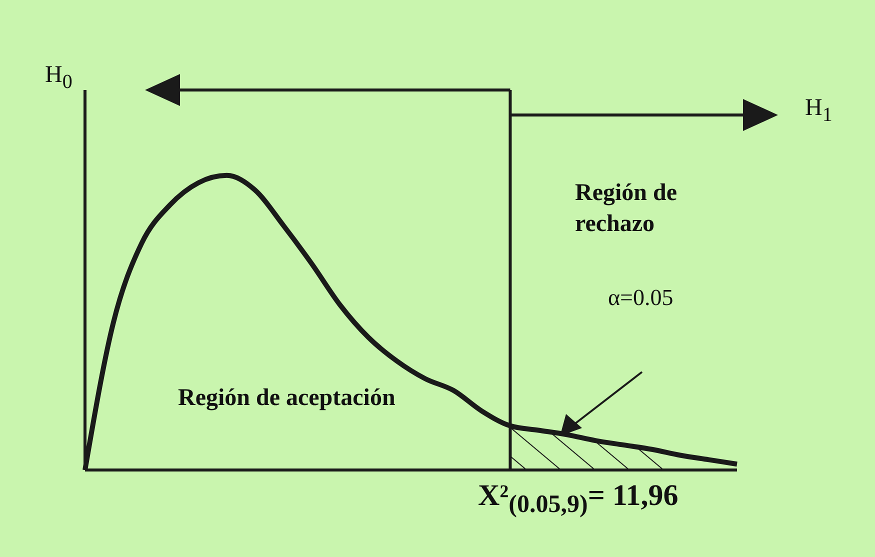 Image resolution: width=875 pixels, height=557 pixels. I want to click on text: X²$_{(0.05,9)}$= 11,96, so click(579, 499).